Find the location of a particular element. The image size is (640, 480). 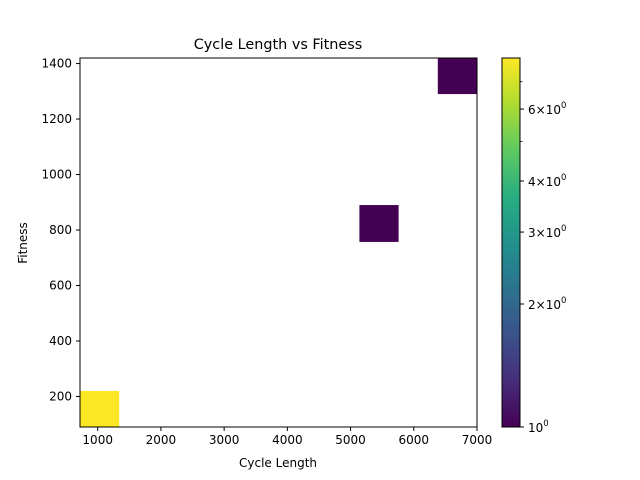

x-tick-label: 2000 is located at coordinates (161, 440).